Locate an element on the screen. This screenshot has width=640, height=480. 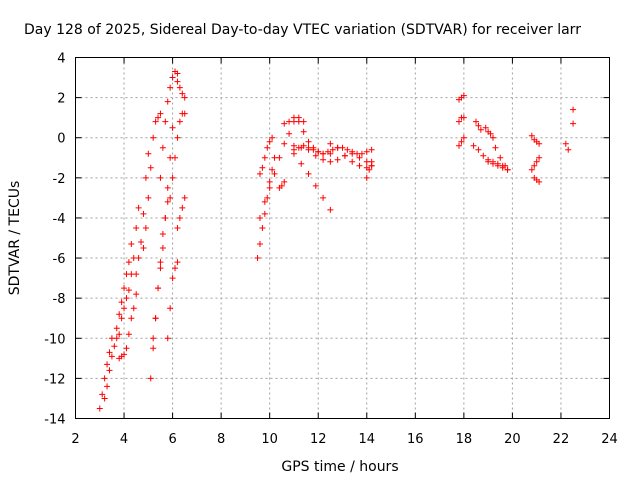
x-tick-label: 10 is located at coordinates (269, 439).